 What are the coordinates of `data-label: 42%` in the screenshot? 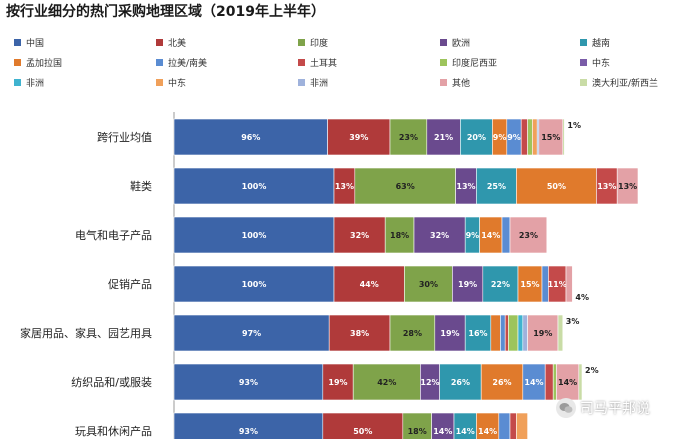 It's located at (386, 382).